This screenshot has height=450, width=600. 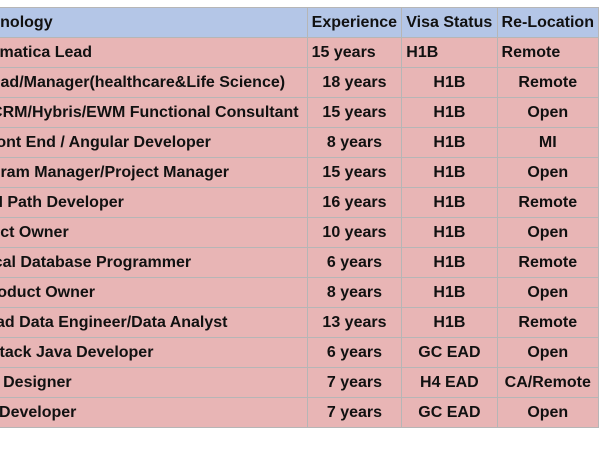 I want to click on header-visa-status: Visa Status, so click(x=449, y=22).